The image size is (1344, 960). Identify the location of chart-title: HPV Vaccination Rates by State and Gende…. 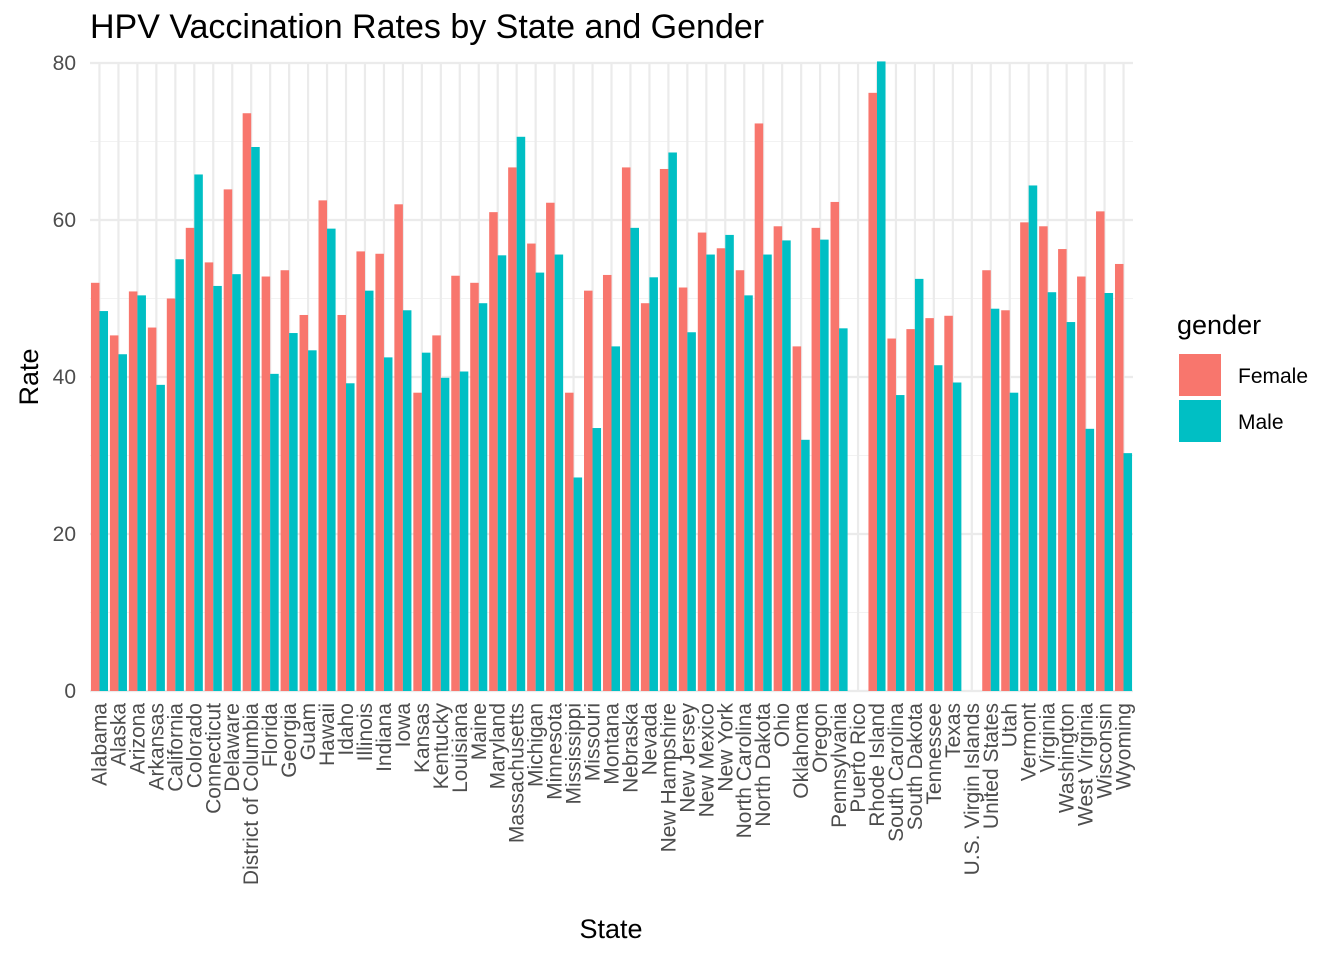
(427, 27).